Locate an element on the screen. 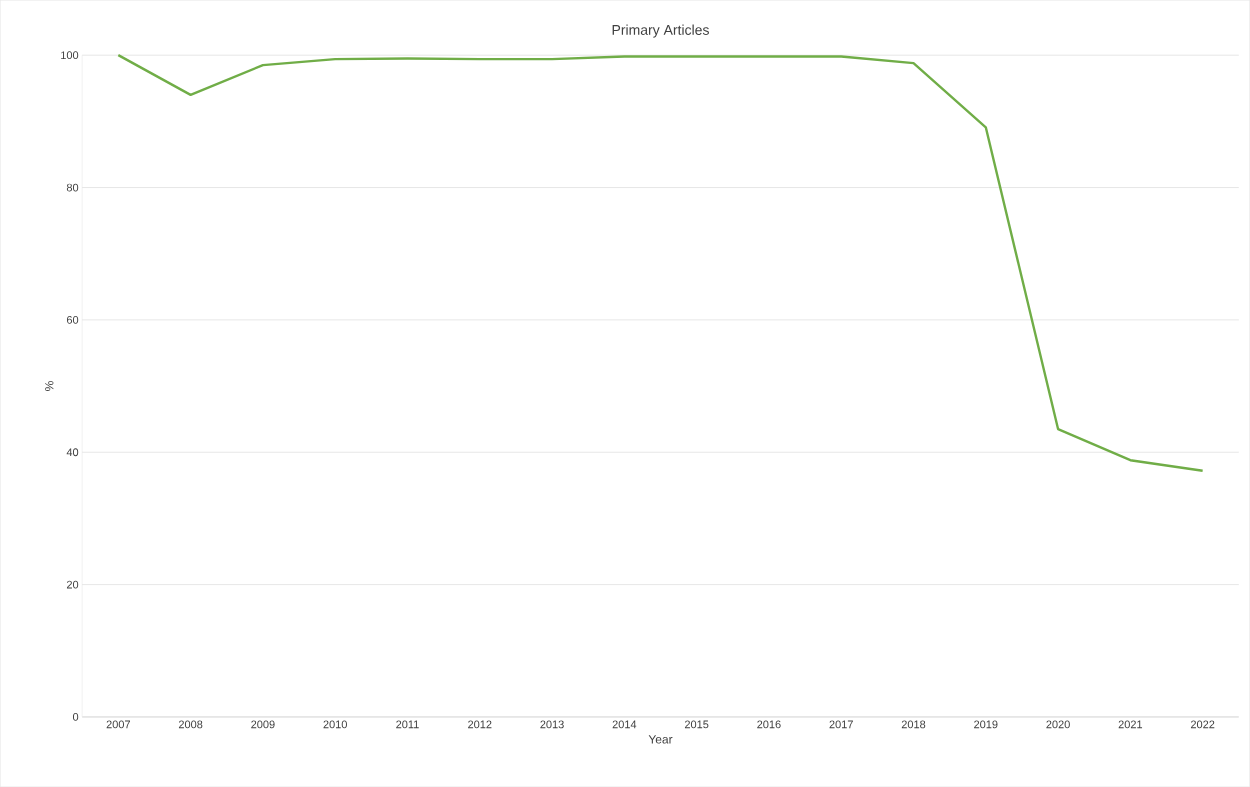 This screenshot has height=787, width=1250. y-tick-label: 40 is located at coordinates (72, 452).